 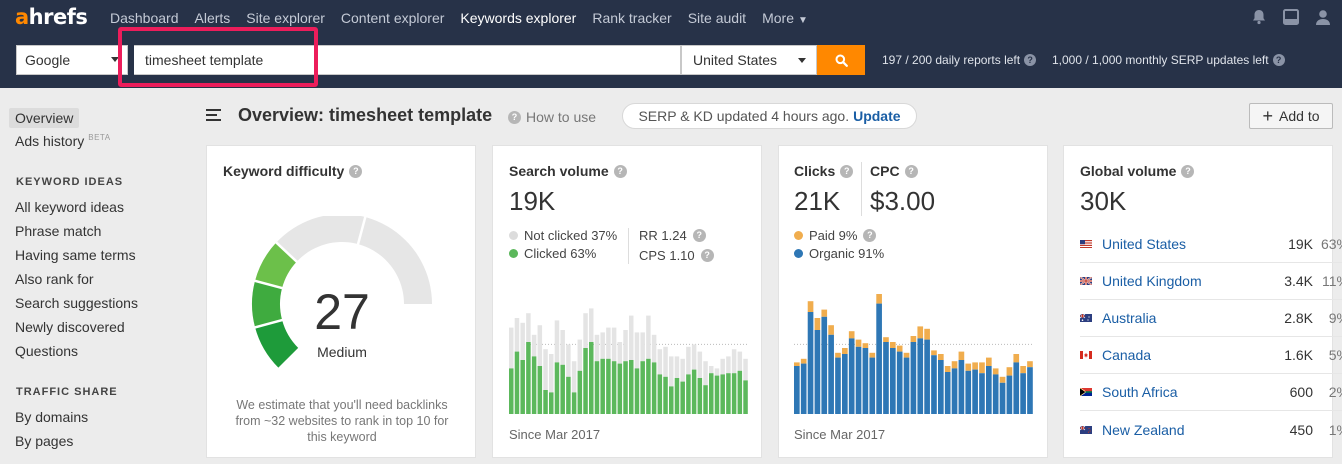 I want to click on gauge-separator, so click(x=268, y=323).